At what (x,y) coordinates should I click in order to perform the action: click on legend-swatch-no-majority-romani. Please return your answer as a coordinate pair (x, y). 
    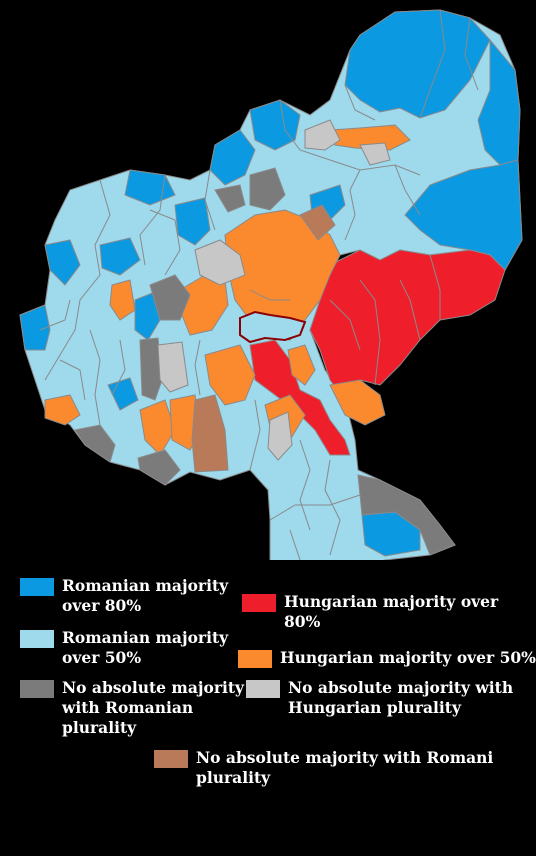
    Looking at the image, I should click on (171, 759).